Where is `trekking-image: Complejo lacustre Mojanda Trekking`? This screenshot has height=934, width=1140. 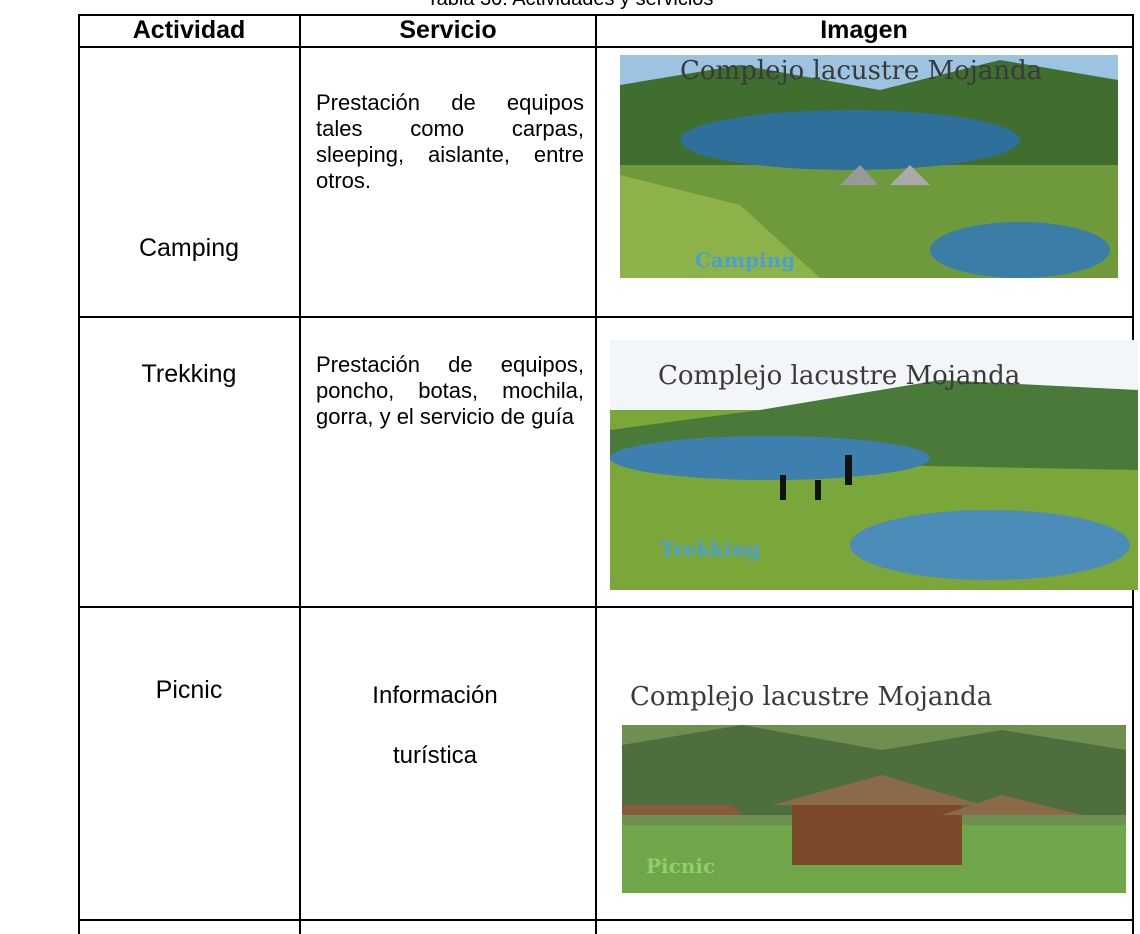 trekking-image: Complejo lacustre Mojanda Trekking is located at coordinates (874, 465).